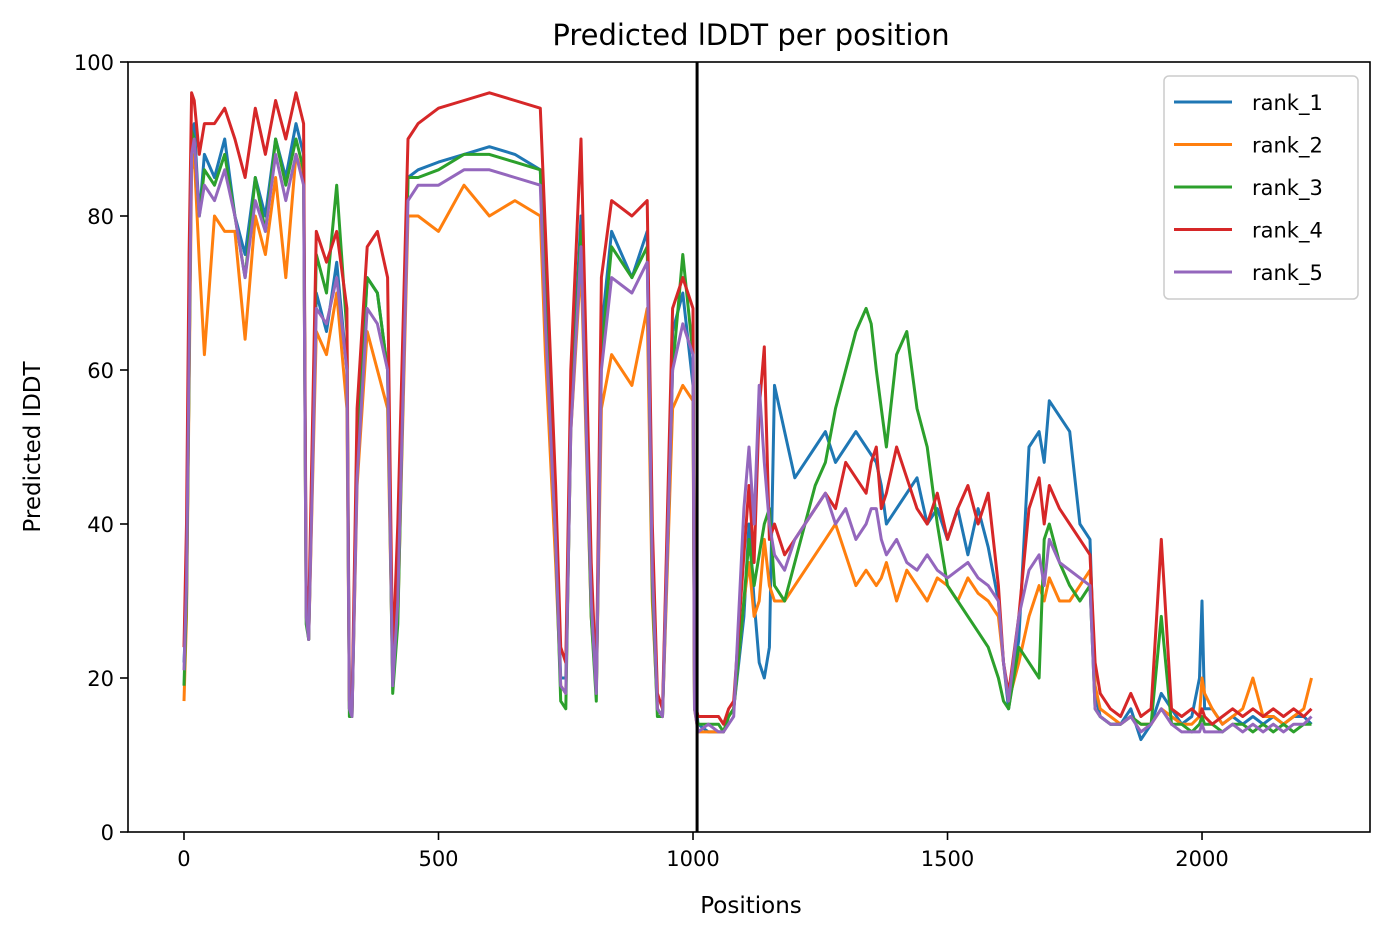 The height and width of the screenshot is (939, 1391). I want to click on y-tick-label: 0, so click(107, 833).